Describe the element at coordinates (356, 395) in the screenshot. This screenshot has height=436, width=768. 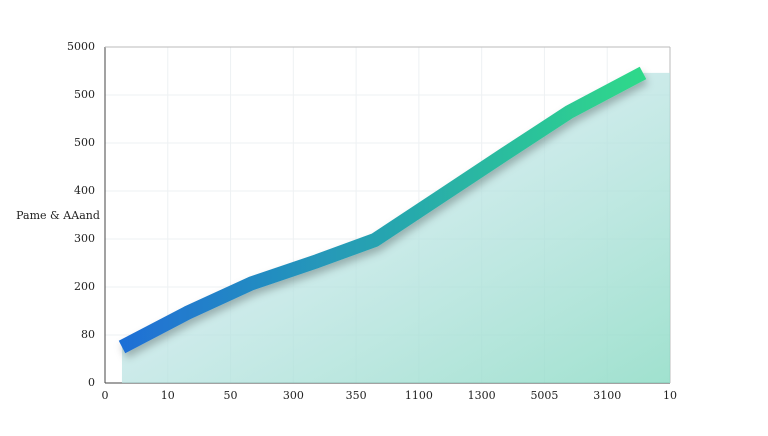
I see `x-tick-label: 350` at that location.